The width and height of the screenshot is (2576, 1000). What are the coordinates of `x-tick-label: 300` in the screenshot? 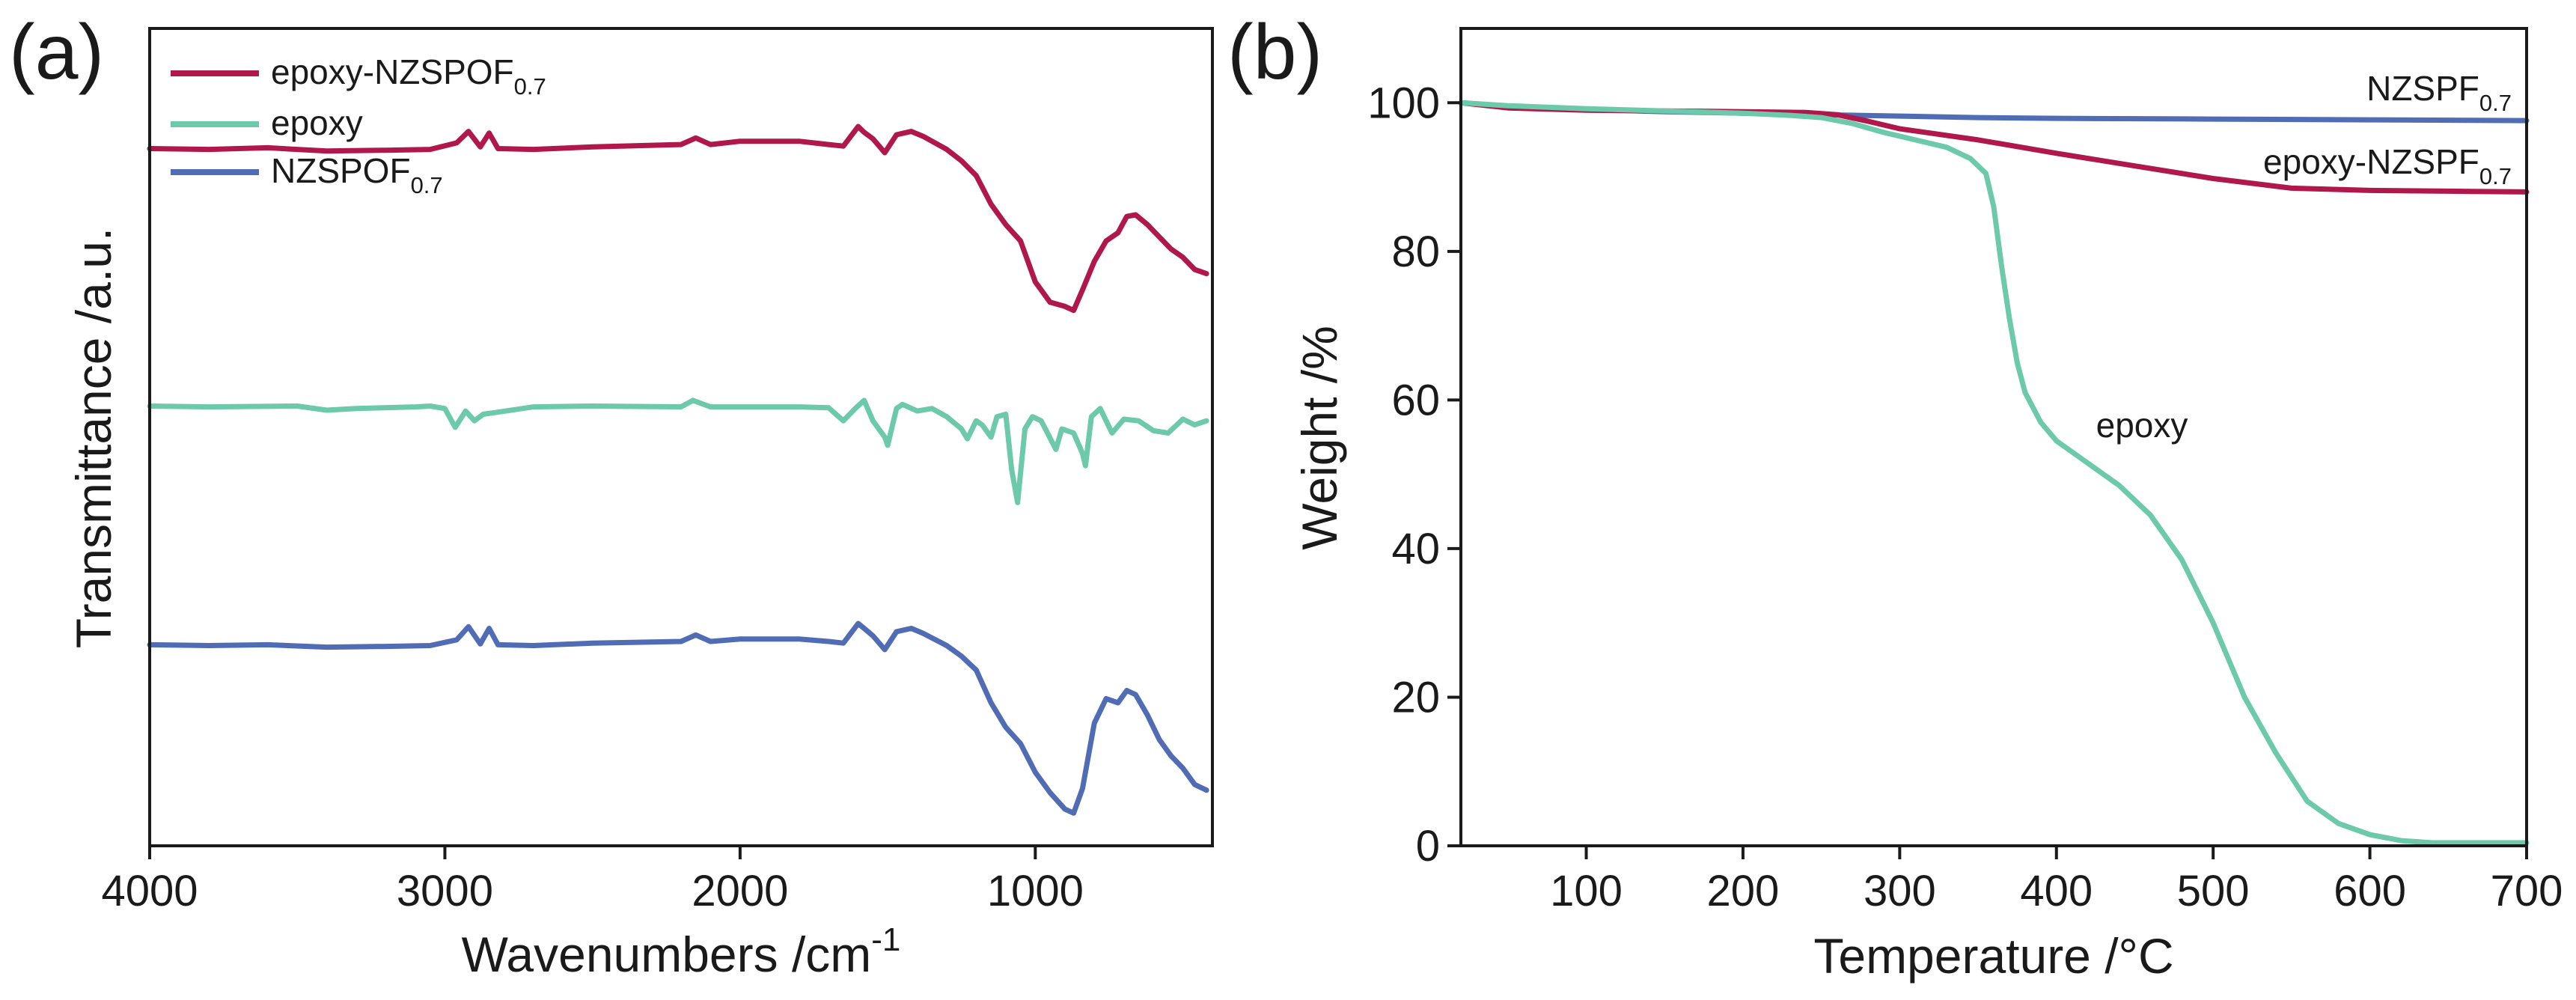 It's located at (1900, 891).